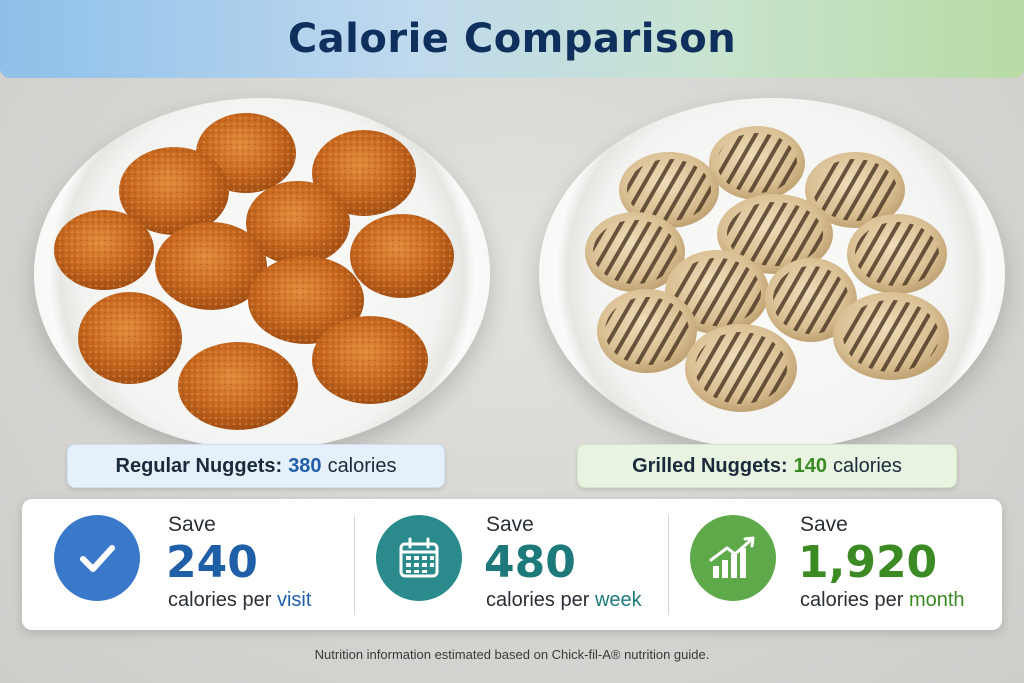 Image resolution: width=1024 pixels, height=683 pixels. Describe the element at coordinates (199, 465) in the screenshot. I see `regular-label-text: Regular Nuggets:` at that location.